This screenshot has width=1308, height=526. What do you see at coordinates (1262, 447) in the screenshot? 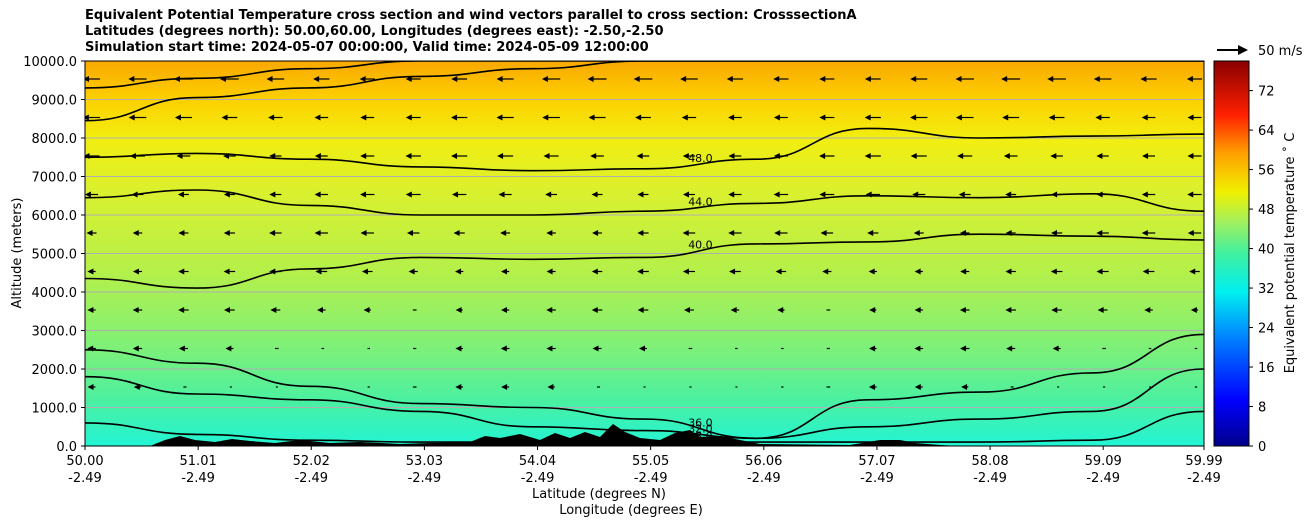
I see `colorbar-tick-label: 0` at bounding box center [1262, 447].